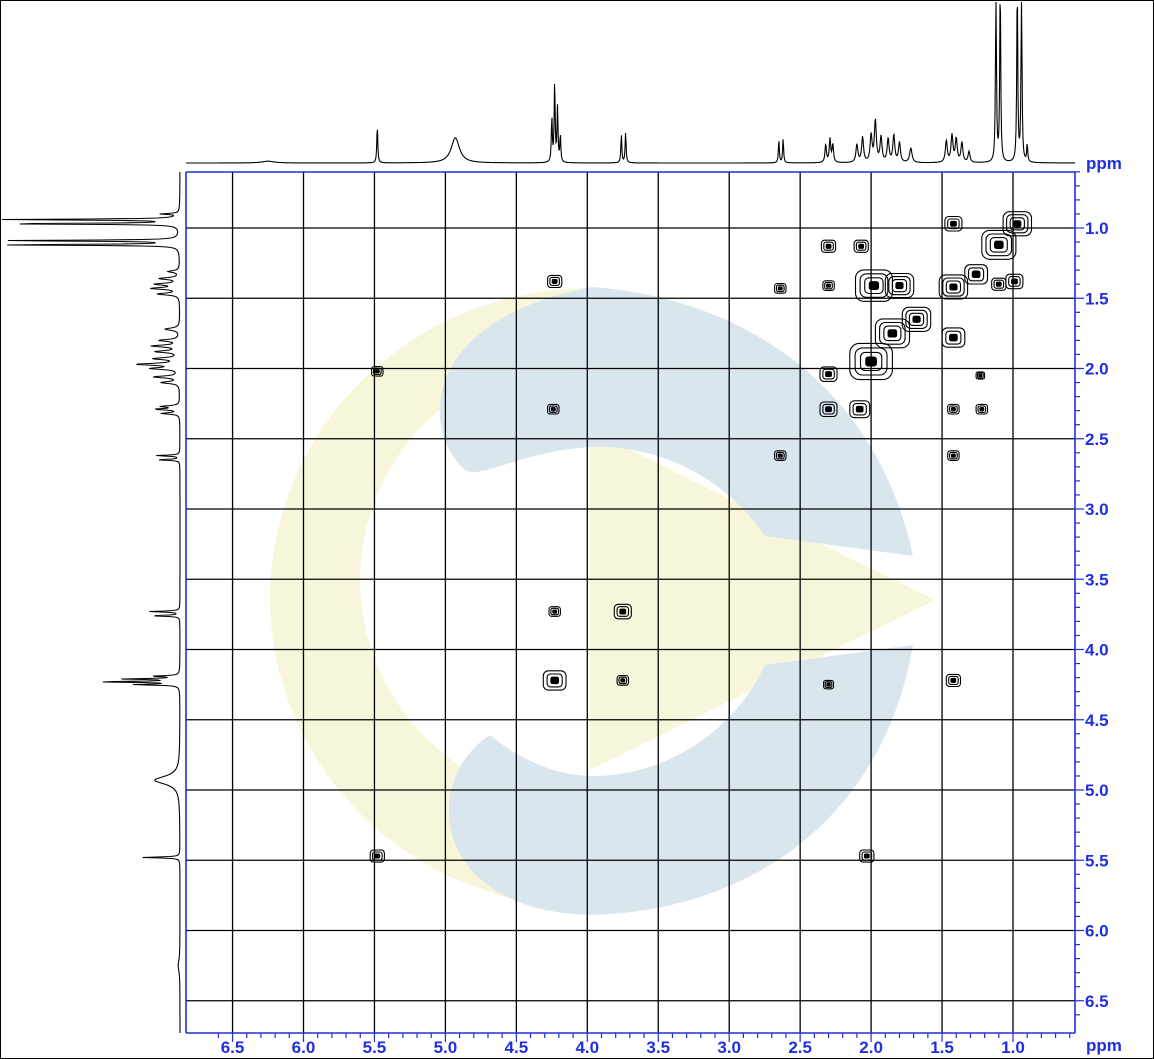  What do you see at coordinates (942, 1047) in the screenshot?
I see `x-tick-label: 1.5` at bounding box center [942, 1047].